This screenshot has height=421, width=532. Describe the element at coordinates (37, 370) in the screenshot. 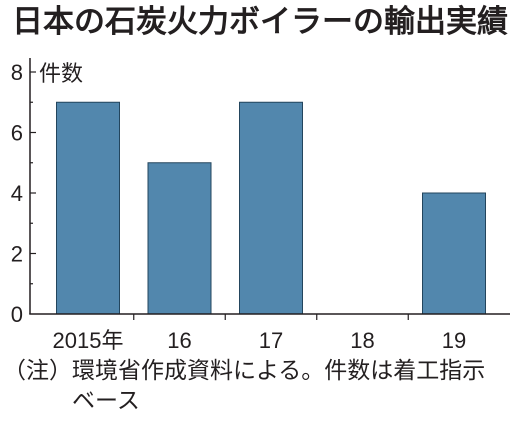

I see `note-label: （注）` at that location.